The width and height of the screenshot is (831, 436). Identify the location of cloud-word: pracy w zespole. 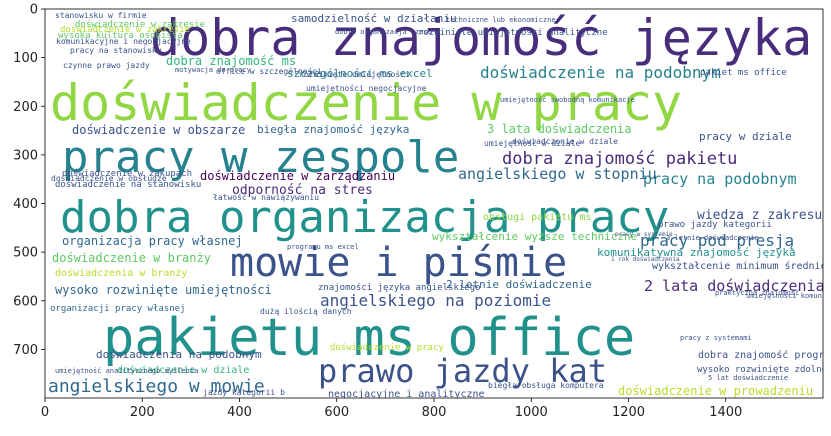
(260, 157).